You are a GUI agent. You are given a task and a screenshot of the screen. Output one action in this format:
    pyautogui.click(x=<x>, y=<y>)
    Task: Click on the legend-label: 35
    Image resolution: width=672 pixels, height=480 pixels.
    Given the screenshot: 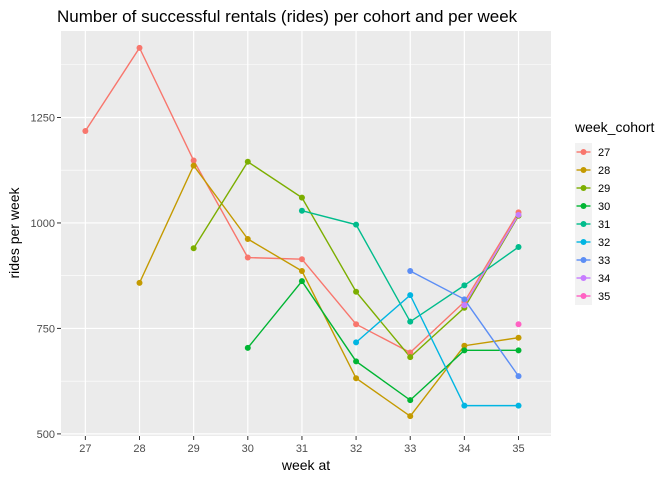 What is the action you would take?
    pyautogui.click(x=604, y=297)
    